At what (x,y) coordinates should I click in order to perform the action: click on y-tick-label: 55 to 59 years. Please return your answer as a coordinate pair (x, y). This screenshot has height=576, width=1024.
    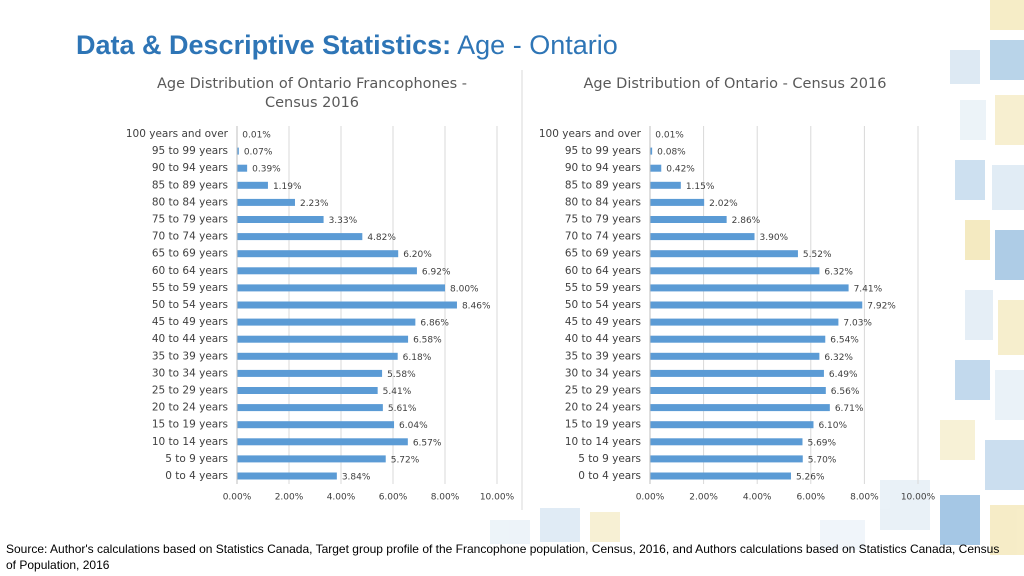
    Looking at the image, I should click on (190, 288).